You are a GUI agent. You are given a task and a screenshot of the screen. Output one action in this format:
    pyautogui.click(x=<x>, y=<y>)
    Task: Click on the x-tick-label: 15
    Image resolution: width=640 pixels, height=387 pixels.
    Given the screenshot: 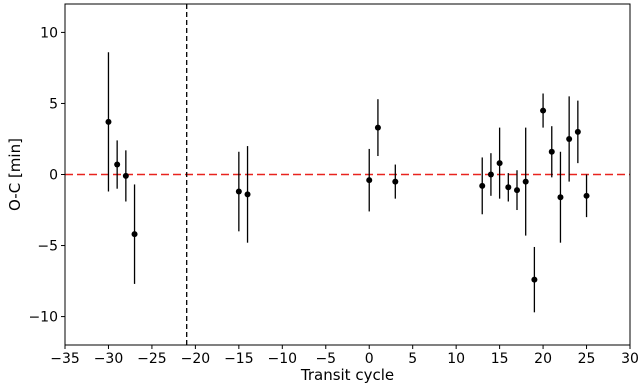 What is the action you would take?
    pyautogui.click(x=500, y=359)
    